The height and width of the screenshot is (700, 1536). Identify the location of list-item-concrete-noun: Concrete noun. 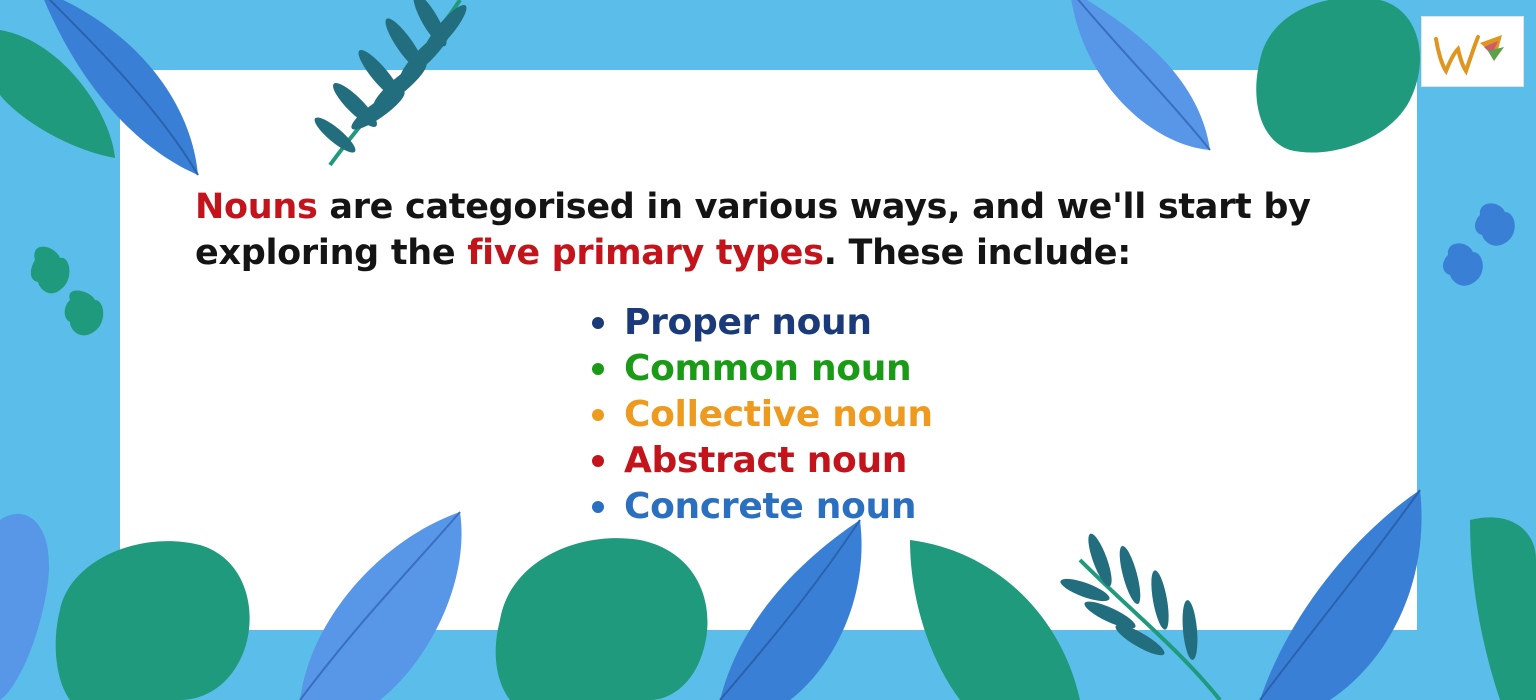
(761, 507).